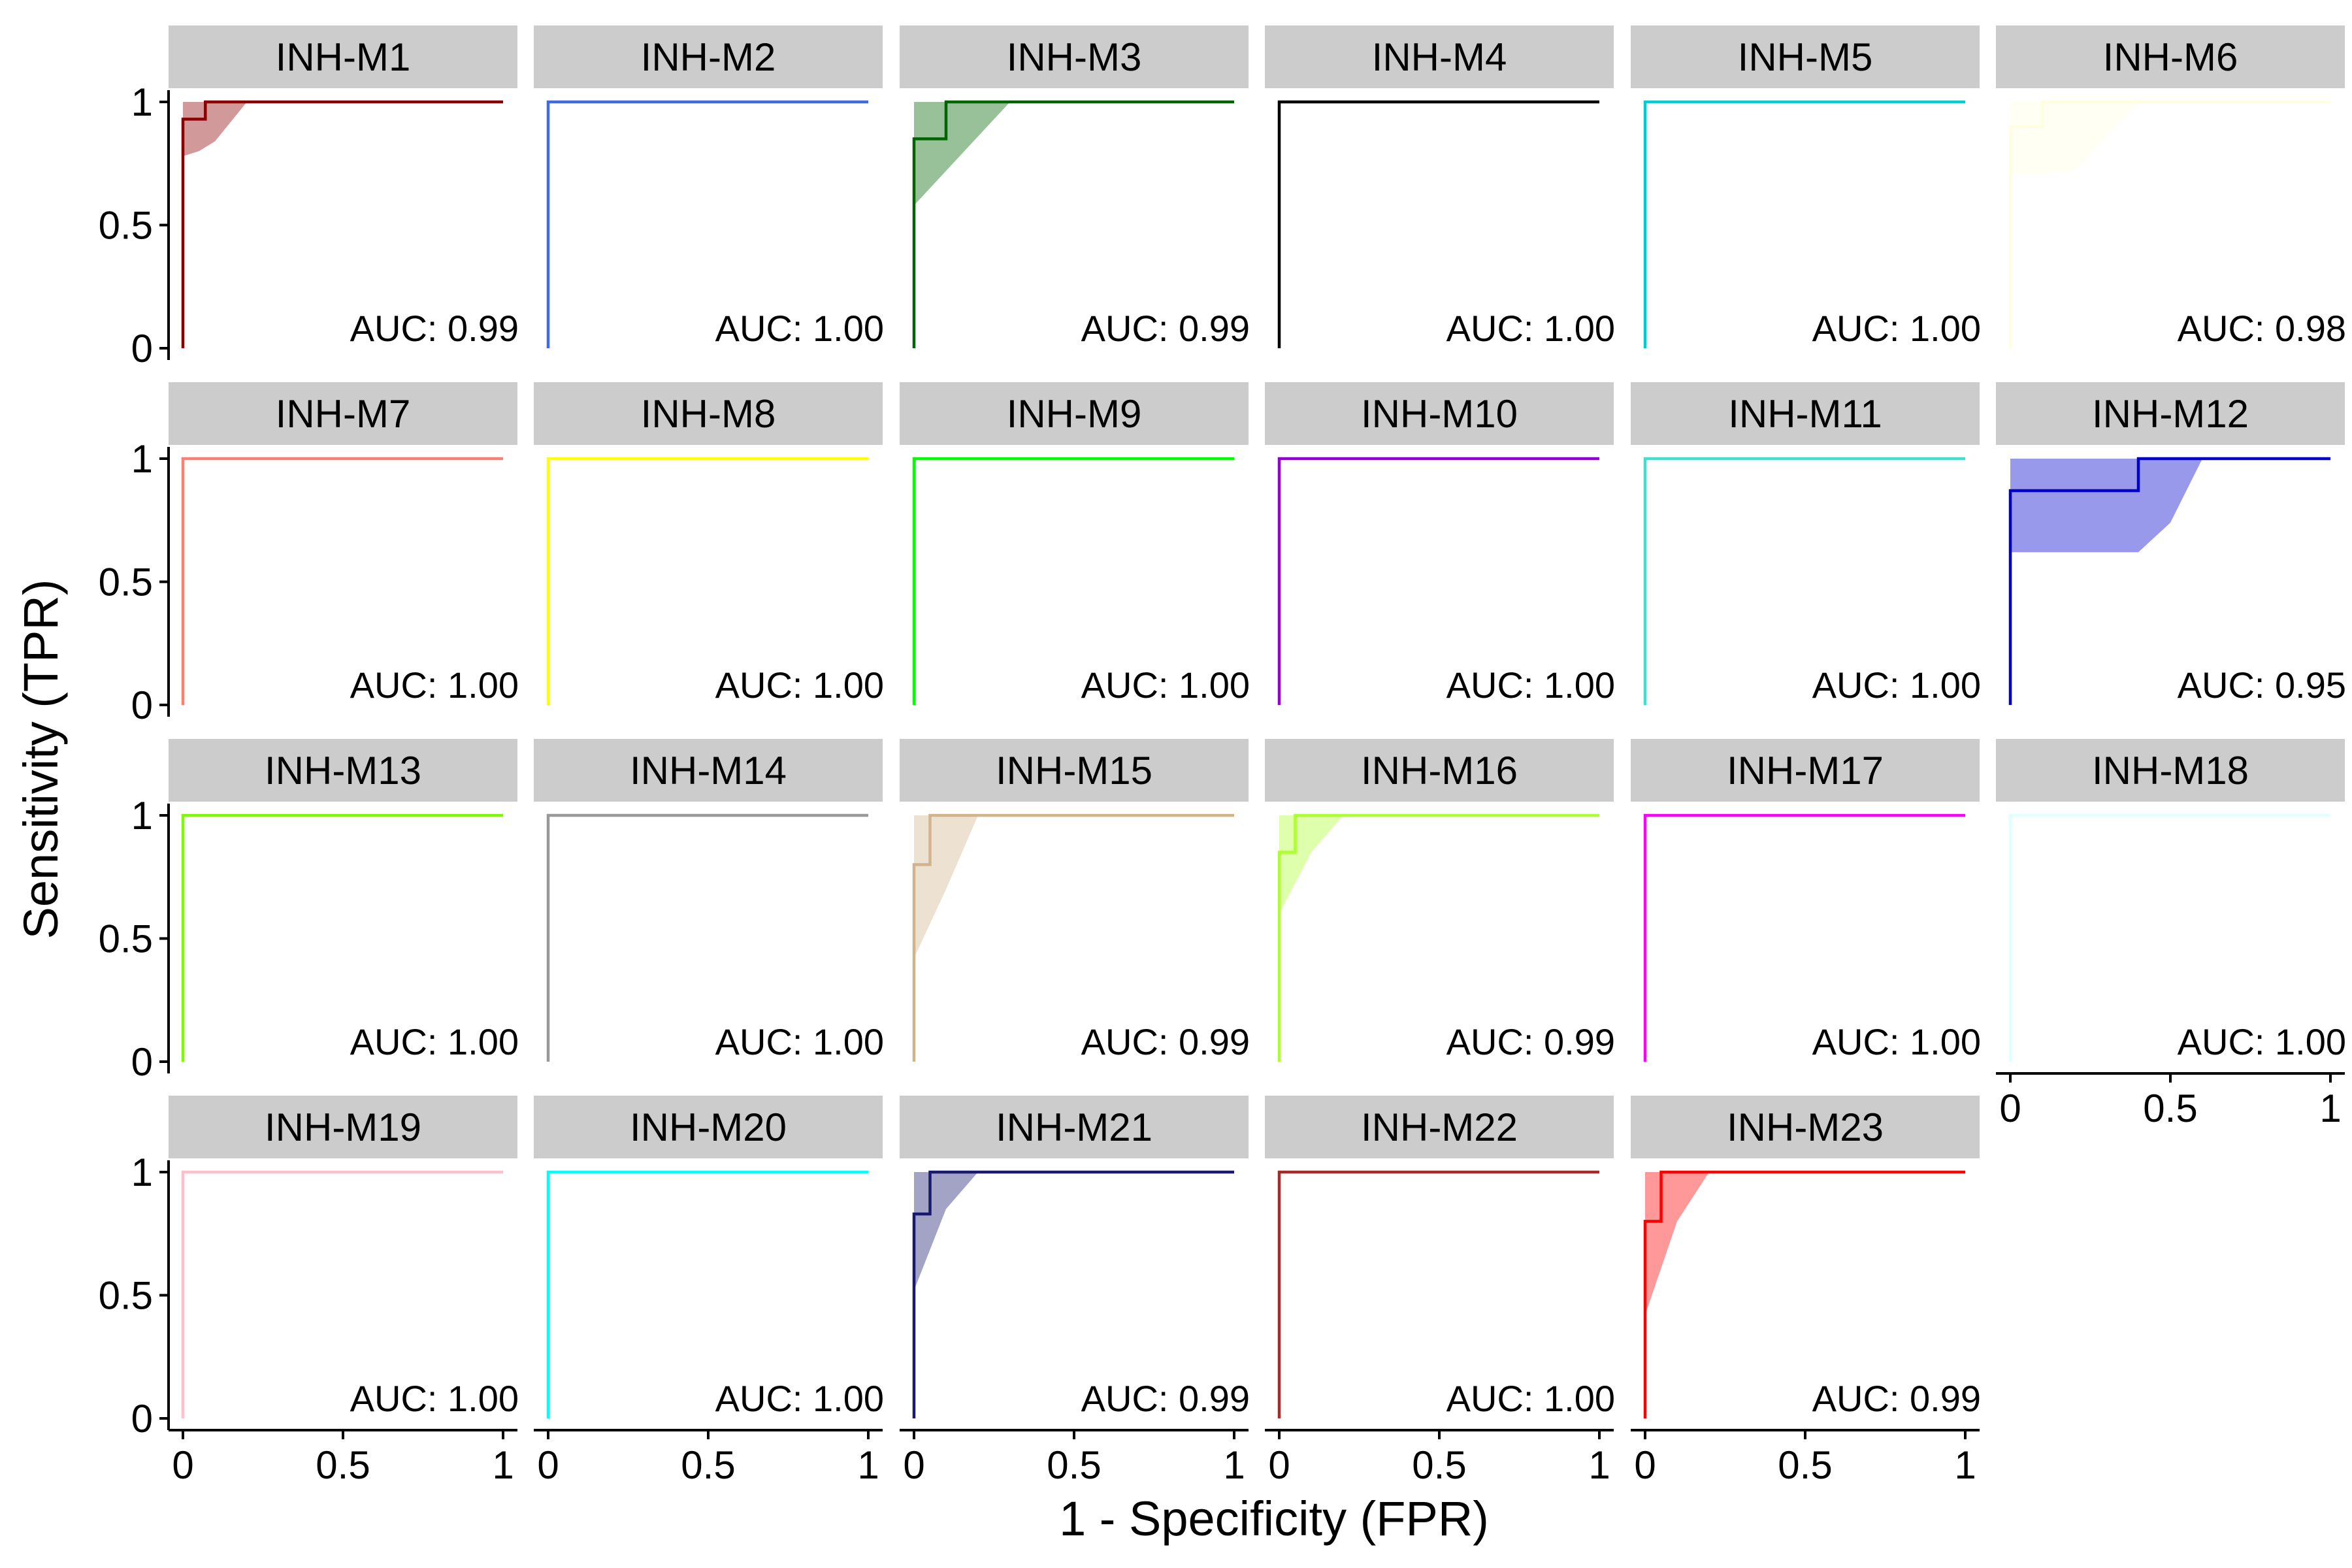  I want to click on panel-inh-m7: INH-M7 AUC: 1.00 0 0.5 1, so click(309, 554).